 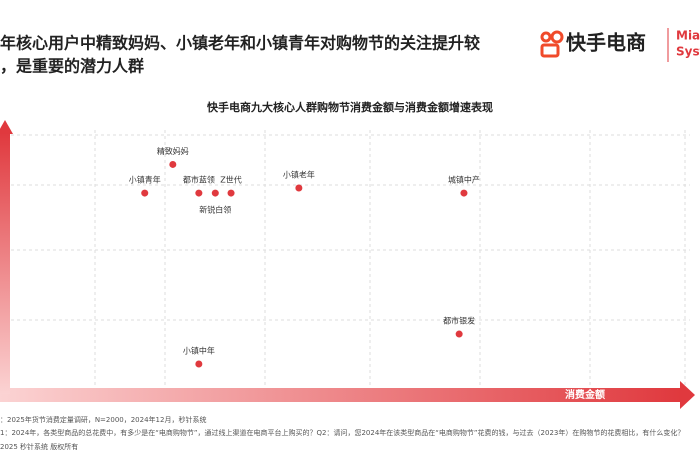 I want to click on y-arrow, so click(x=6, y=127).